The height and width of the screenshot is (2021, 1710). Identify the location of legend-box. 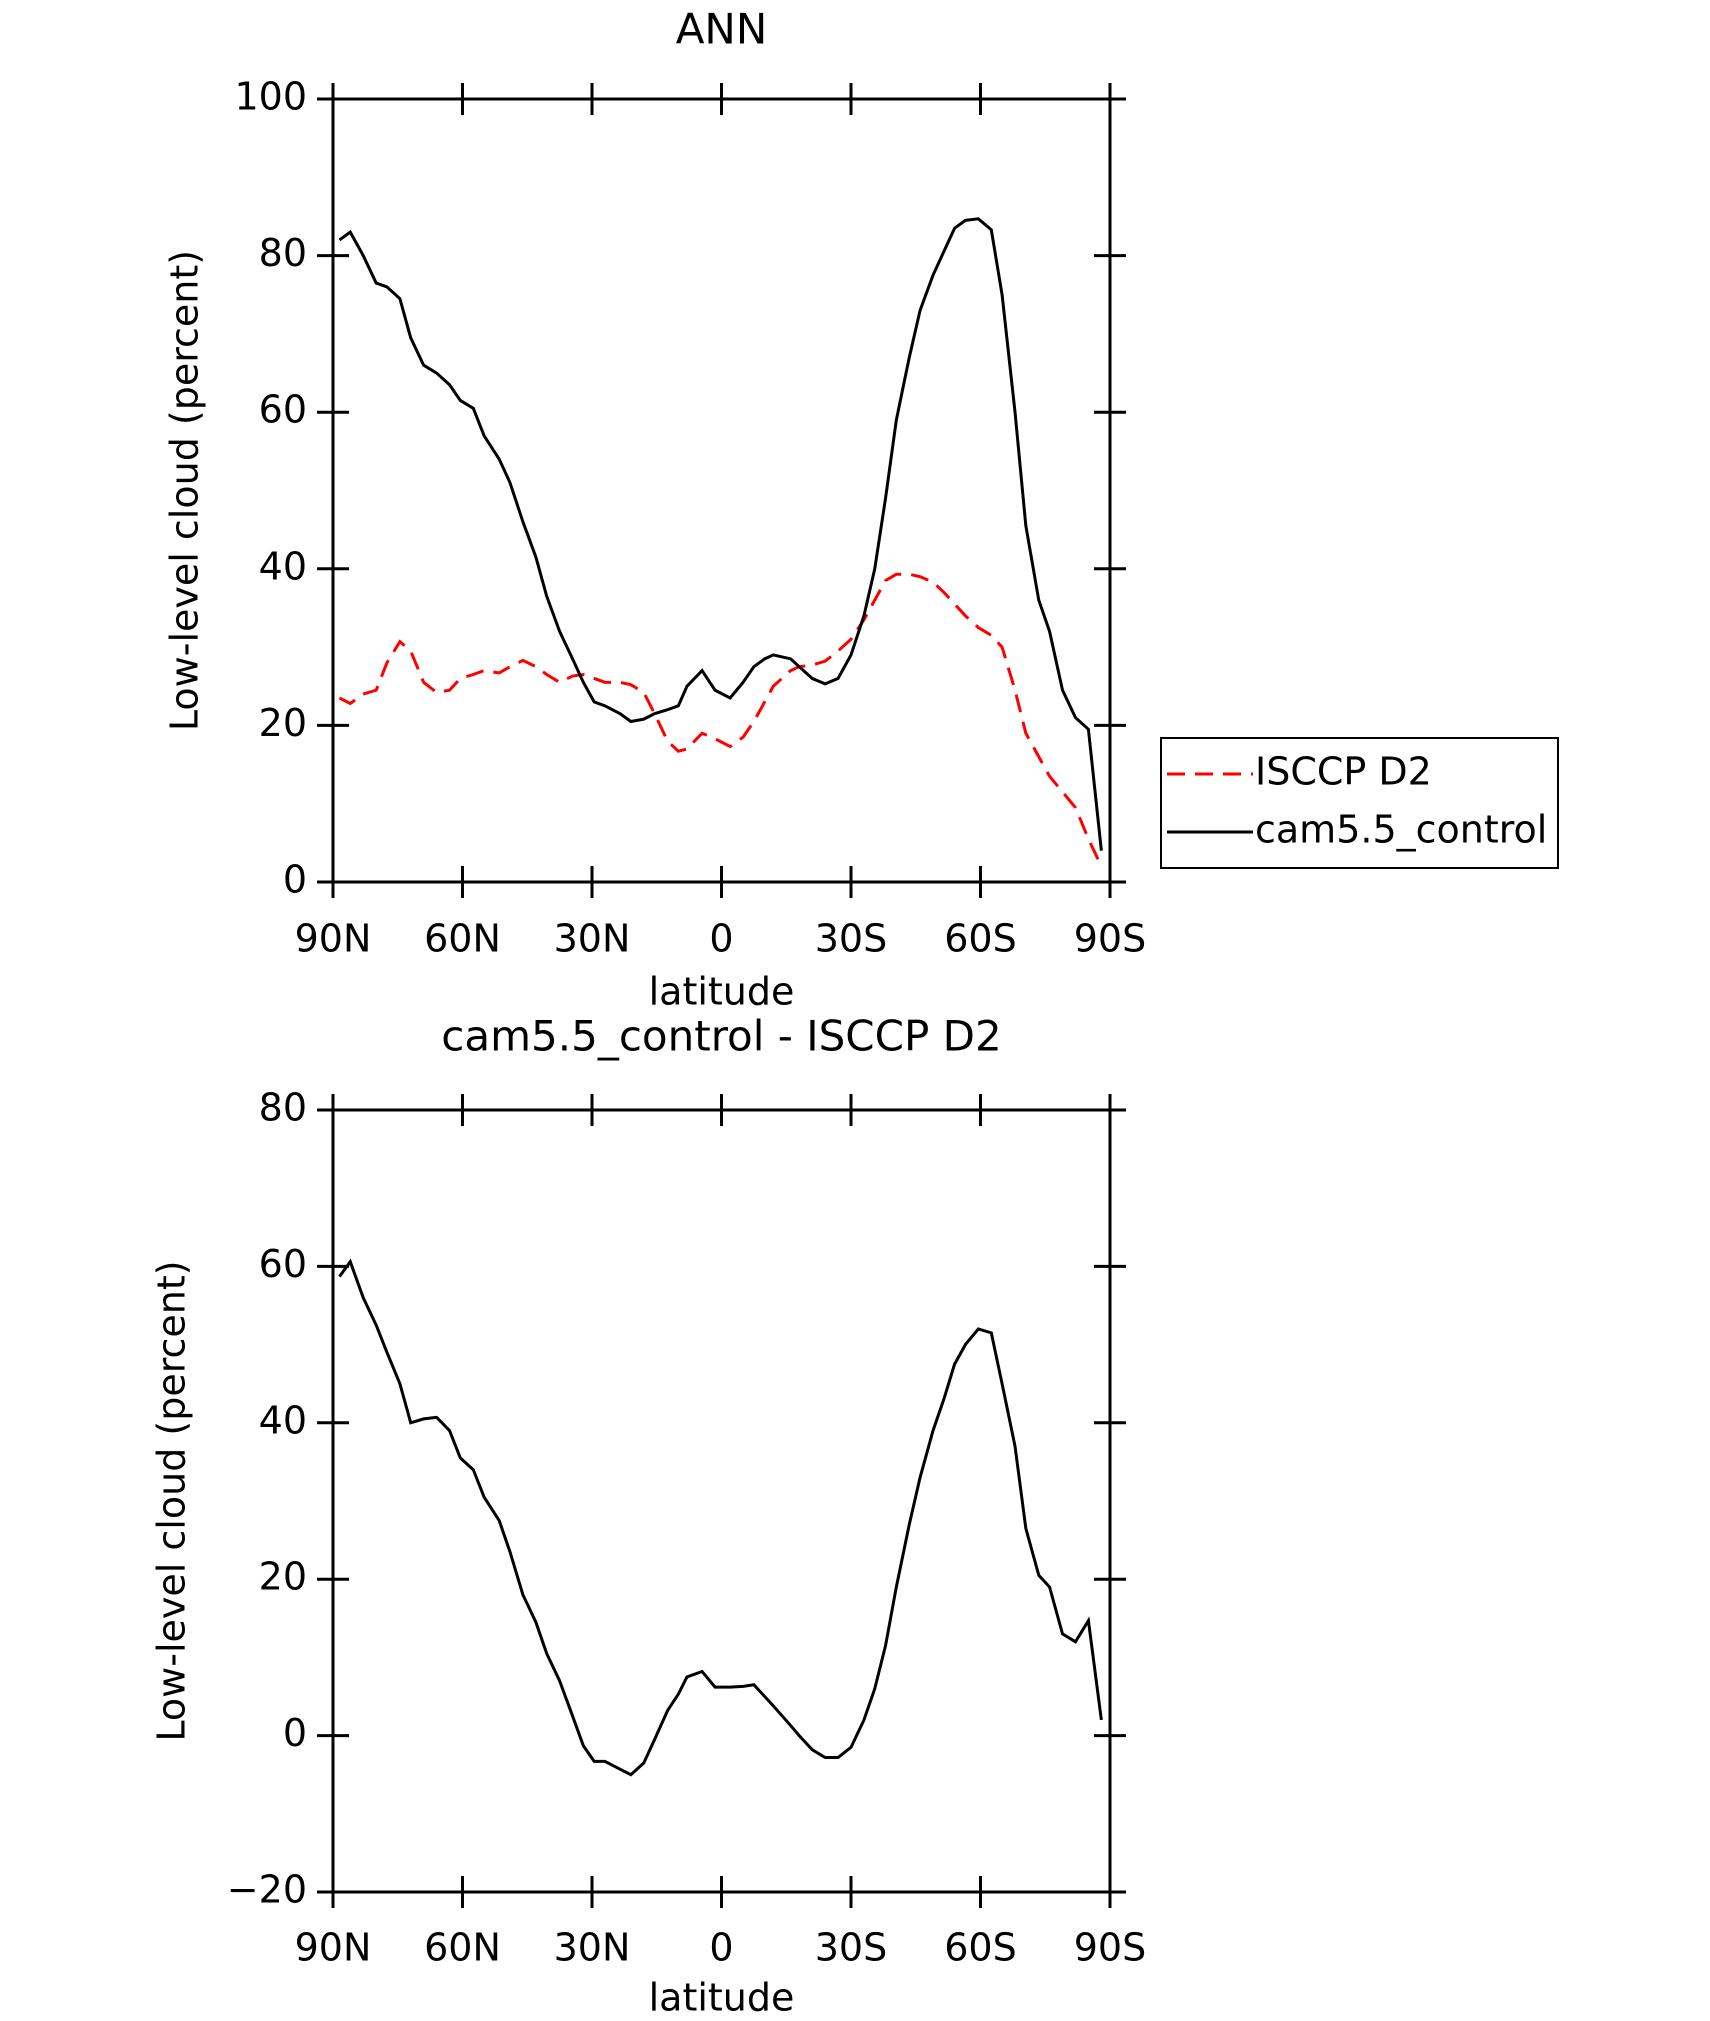
(1359, 803).